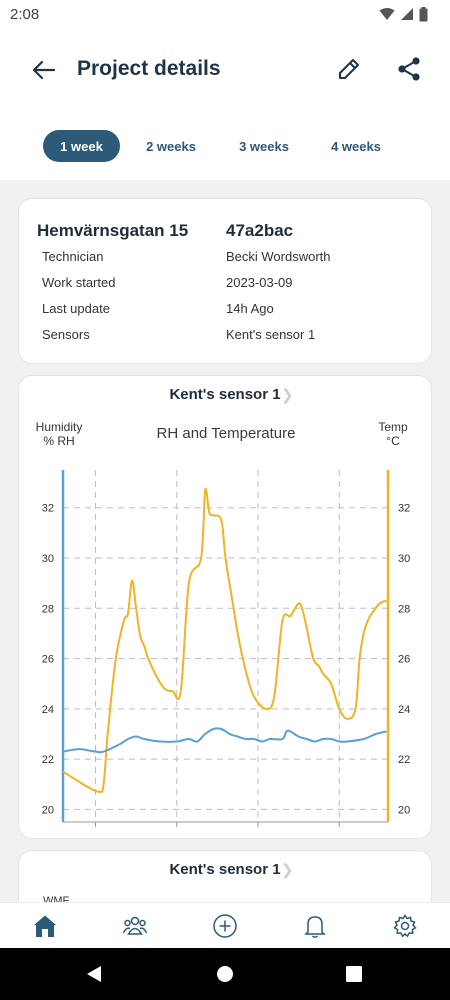  What do you see at coordinates (81, 146) in the screenshot?
I see `tab-1-week: 1 week` at bounding box center [81, 146].